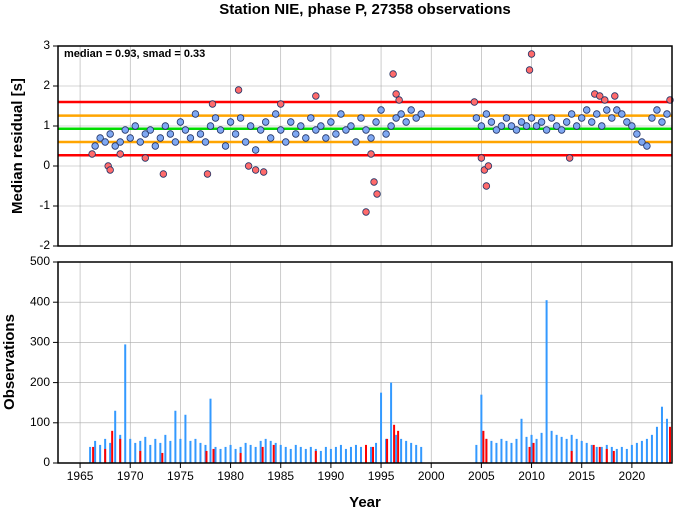  Describe the element at coordinates (40, 382) in the screenshot. I see `y-tick-label: 200` at that location.